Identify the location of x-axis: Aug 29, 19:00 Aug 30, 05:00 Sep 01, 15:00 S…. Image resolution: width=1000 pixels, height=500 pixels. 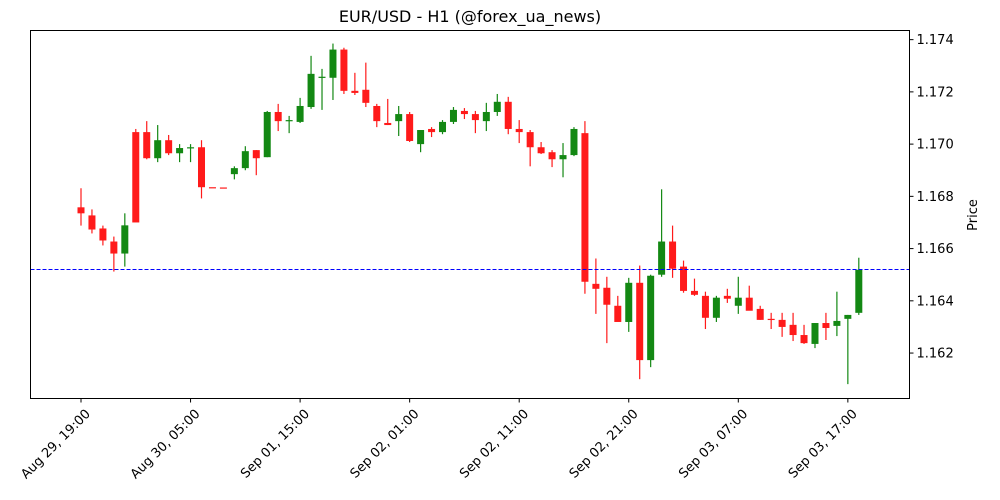
(439, 440).